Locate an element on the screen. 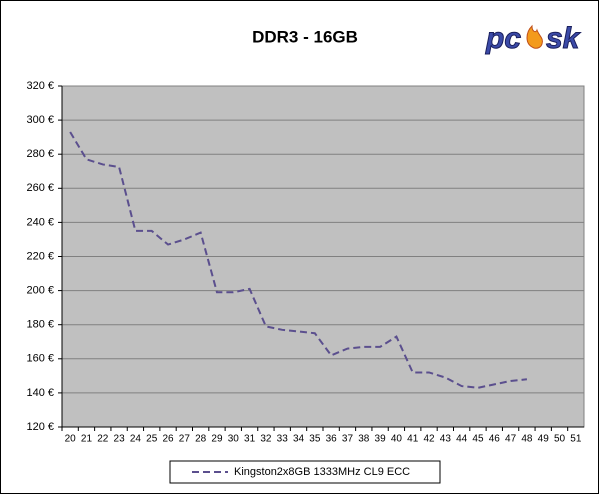 The width and height of the screenshot is (600, 495). x-tick-label: 45 is located at coordinates (478, 439).